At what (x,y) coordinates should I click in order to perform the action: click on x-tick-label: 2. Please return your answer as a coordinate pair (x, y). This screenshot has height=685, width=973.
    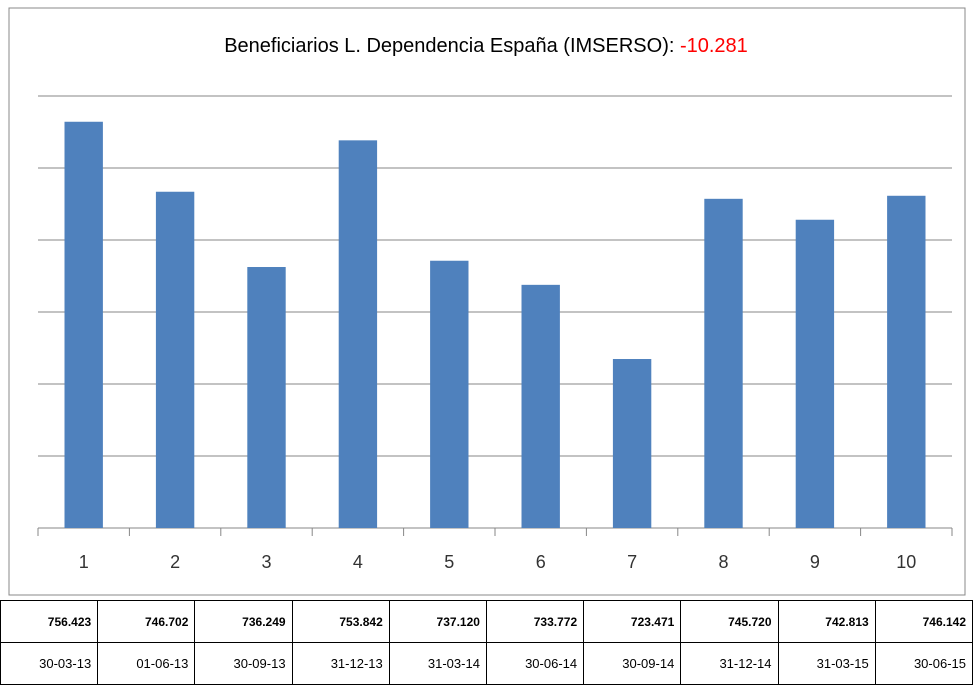
    Looking at the image, I should click on (175, 562).